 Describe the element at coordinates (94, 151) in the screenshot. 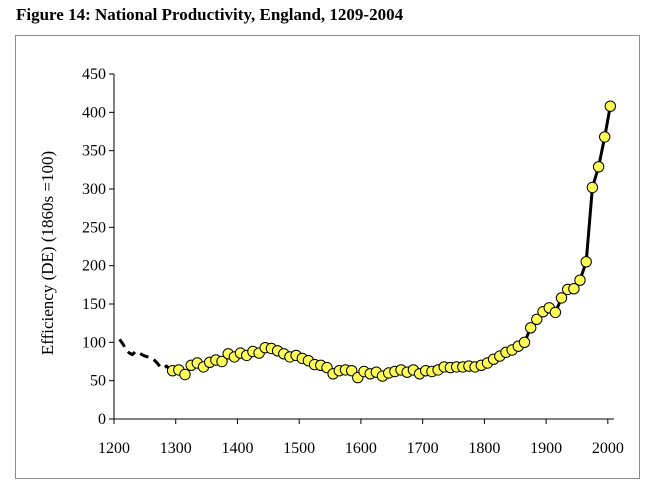

I see `y-tick-label: 350` at that location.